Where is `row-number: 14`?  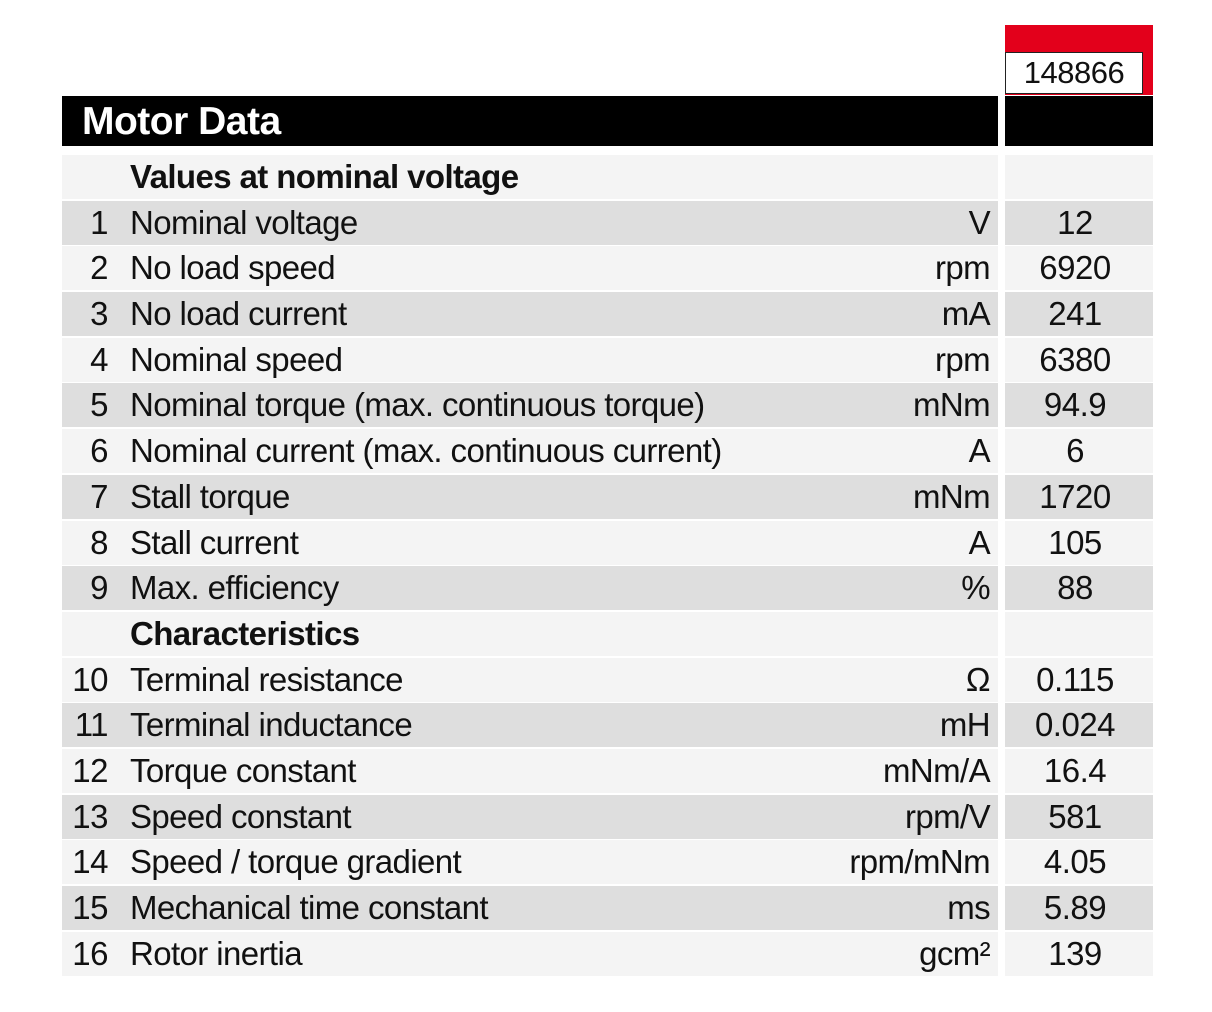 row-number: 14 is located at coordinates (90, 862).